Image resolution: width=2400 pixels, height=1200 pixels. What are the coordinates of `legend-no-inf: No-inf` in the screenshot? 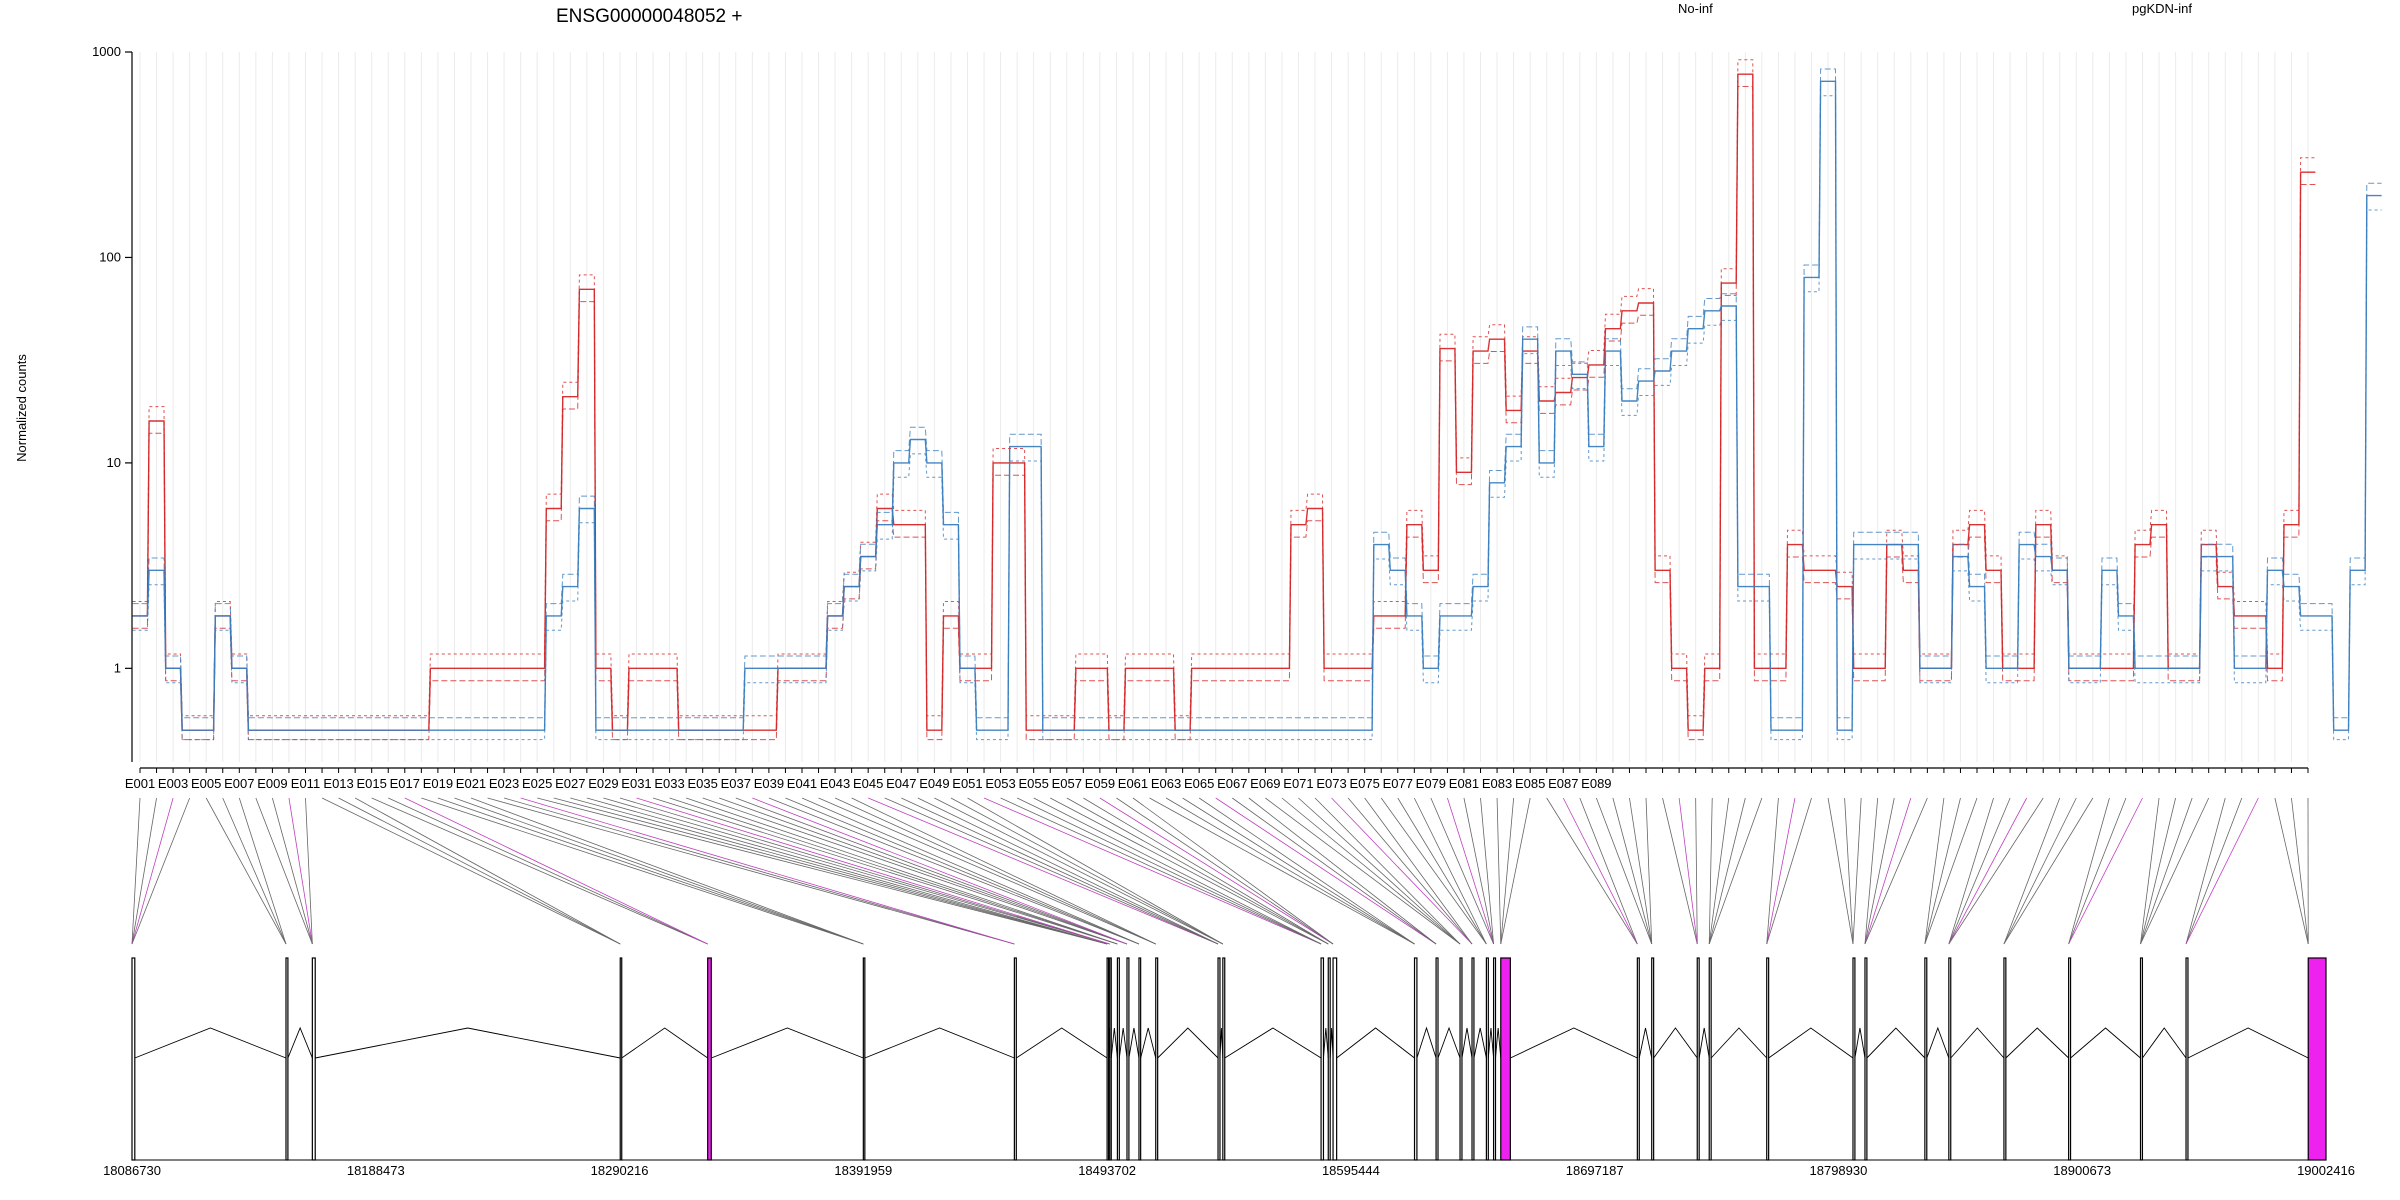 It's located at (1695, 8).